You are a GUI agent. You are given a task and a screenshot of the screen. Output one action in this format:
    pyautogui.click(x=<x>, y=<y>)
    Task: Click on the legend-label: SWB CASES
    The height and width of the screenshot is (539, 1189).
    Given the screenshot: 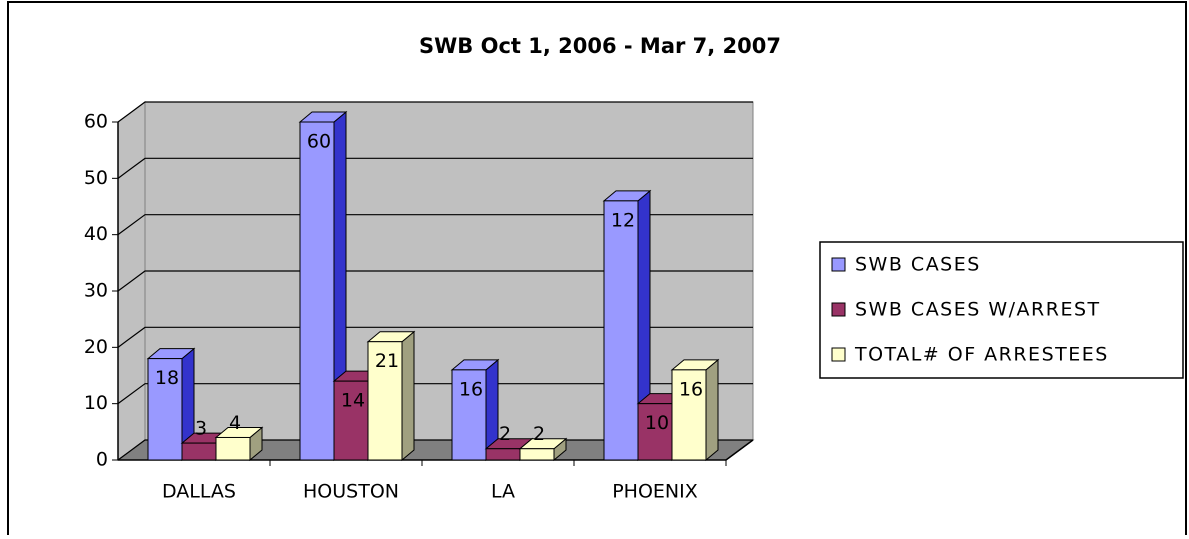 What is the action you would take?
    pyautogui.click(x=918, y=265)
    